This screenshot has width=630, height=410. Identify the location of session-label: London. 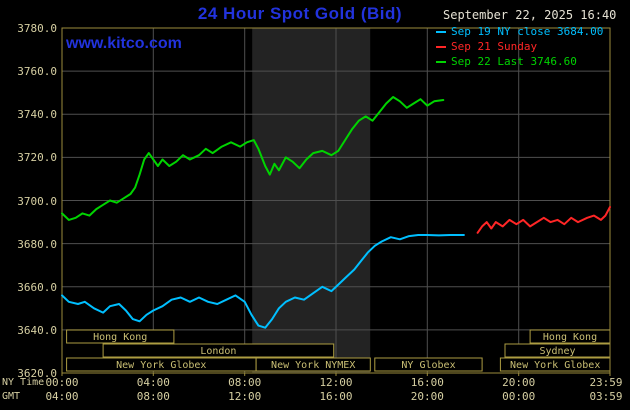
(218, 351).